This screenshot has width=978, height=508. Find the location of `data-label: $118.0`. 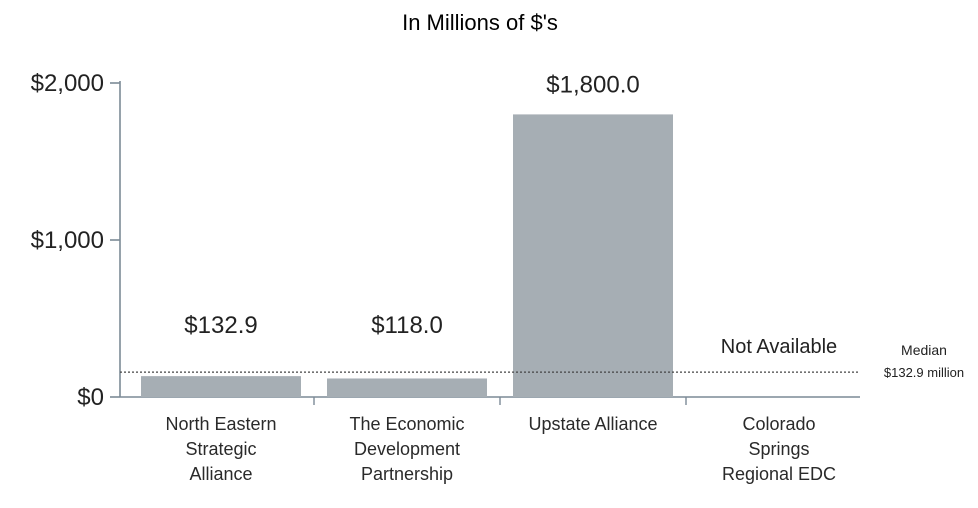

data-label: $118.0 is located at coordinates (407, 325).